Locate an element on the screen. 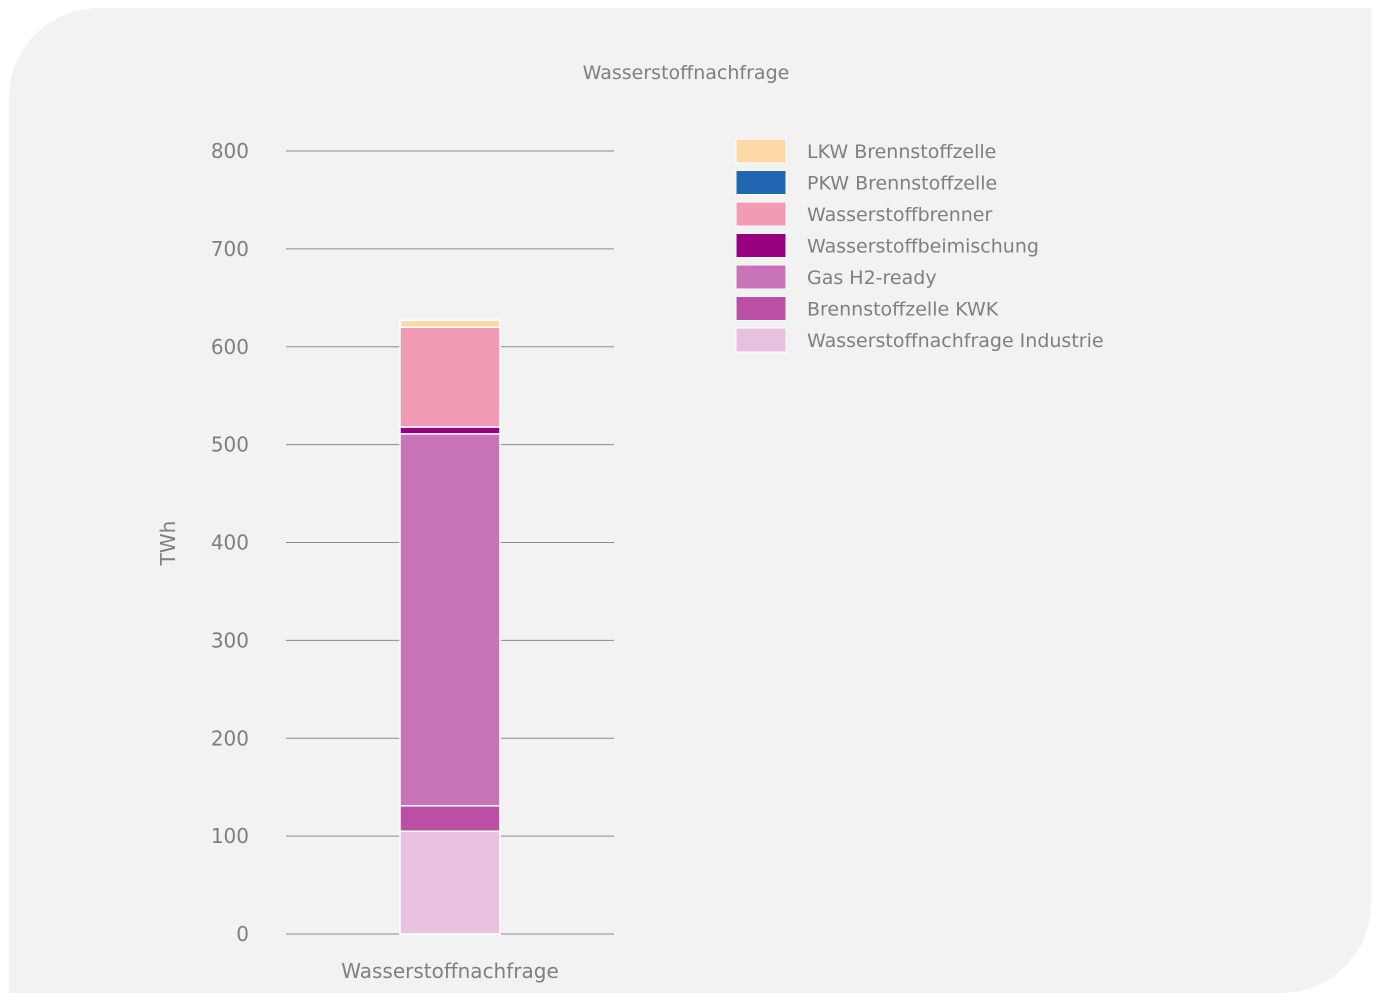 This screenshot has width=1376, height=993. y-tick-label-700: 700 is located at coordinates (230, 249).